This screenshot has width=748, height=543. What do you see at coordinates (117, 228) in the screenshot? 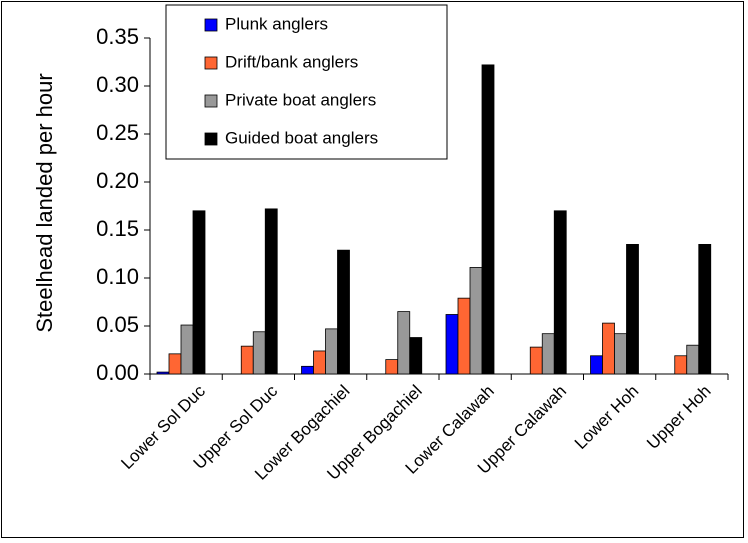
I see `y-tick-label: 0.15` at bounding box center [117, 228].